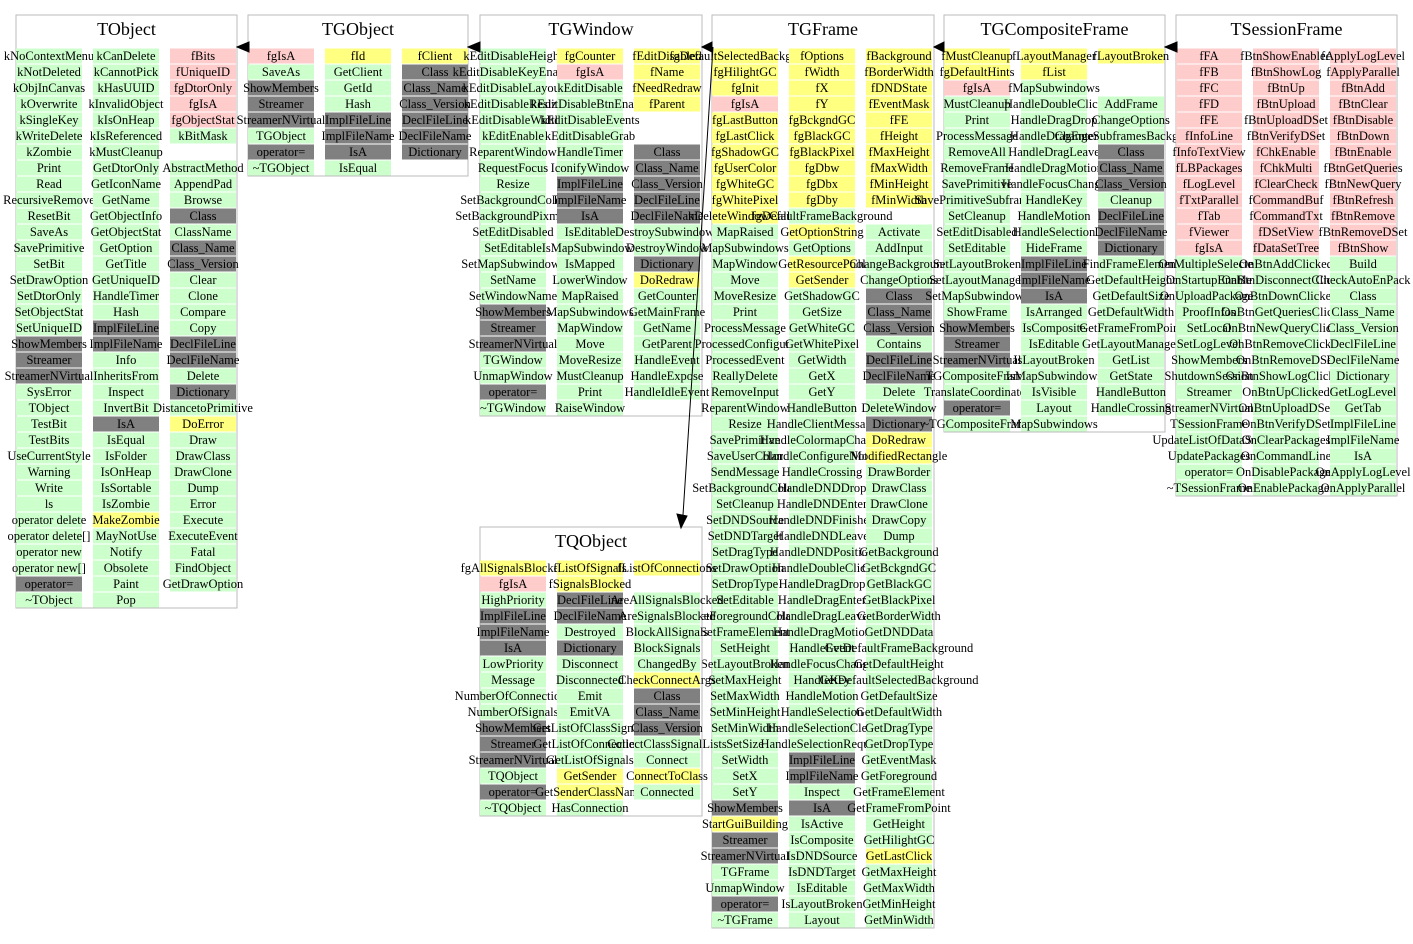  I want to click on member-label: GetDefaultHeight, so click(1131, 280).